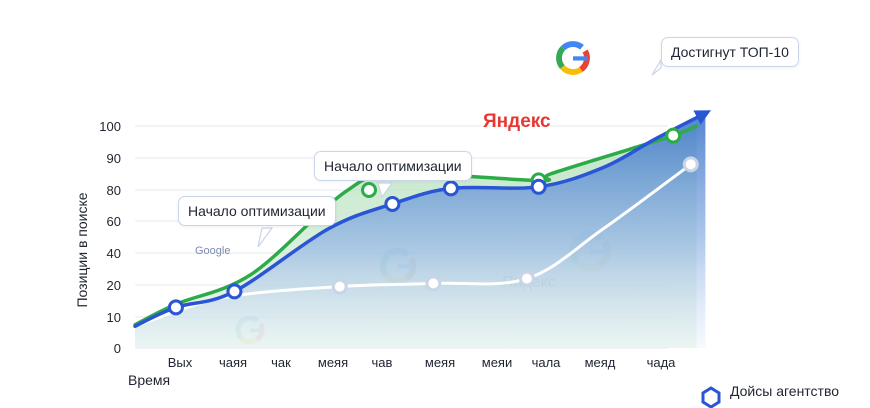 The image size is (870, 408). I want to click on y-tick-label: 60, so click(114, 221).